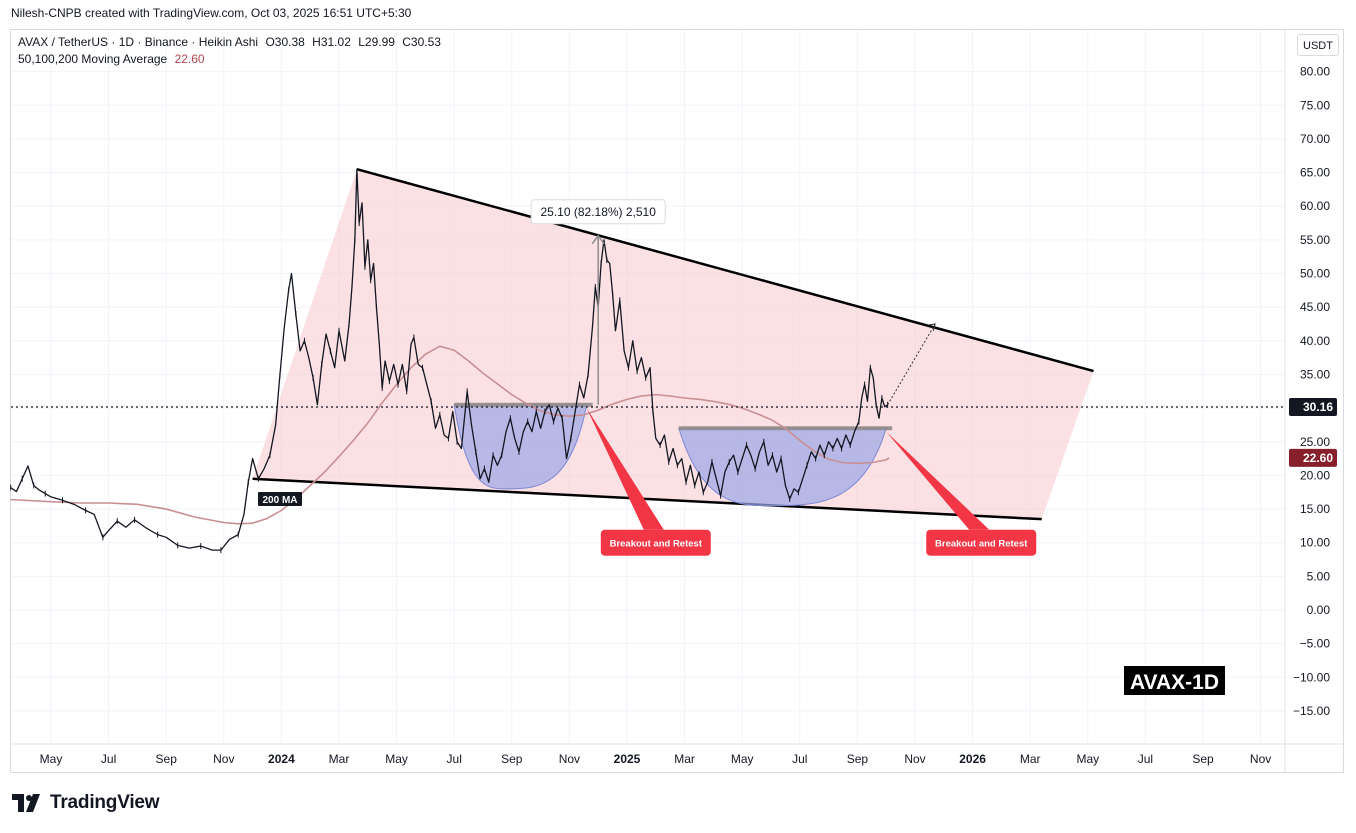 This screenshot has height=833, width=1356. What do you see at coordinates (1315, 543) in the screenshot?
I see `y-tick-label: 10.00` at bounding box center [1315, 543].